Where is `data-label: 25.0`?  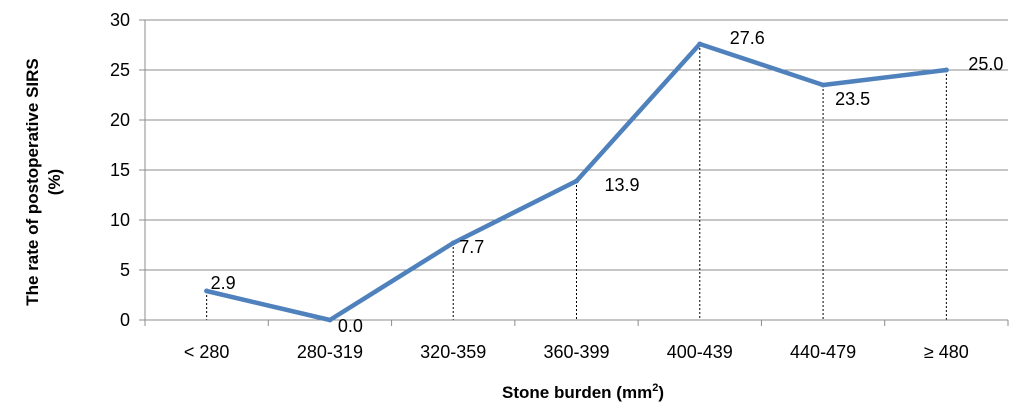 data-label: 25.0 is located at coordinates (985, 64).